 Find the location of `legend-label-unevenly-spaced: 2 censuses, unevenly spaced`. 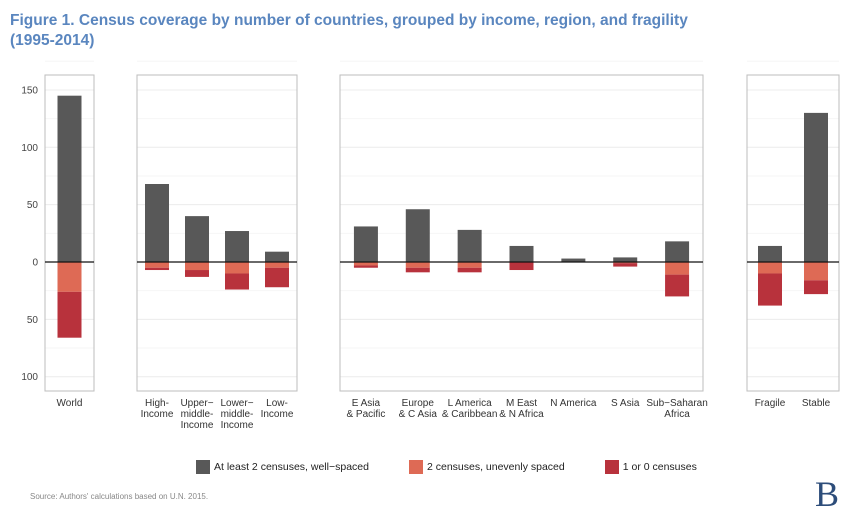

legend-label-unevenly-spaced: 2 censuses, unevenly spaced is located at coordinates (495, 467).